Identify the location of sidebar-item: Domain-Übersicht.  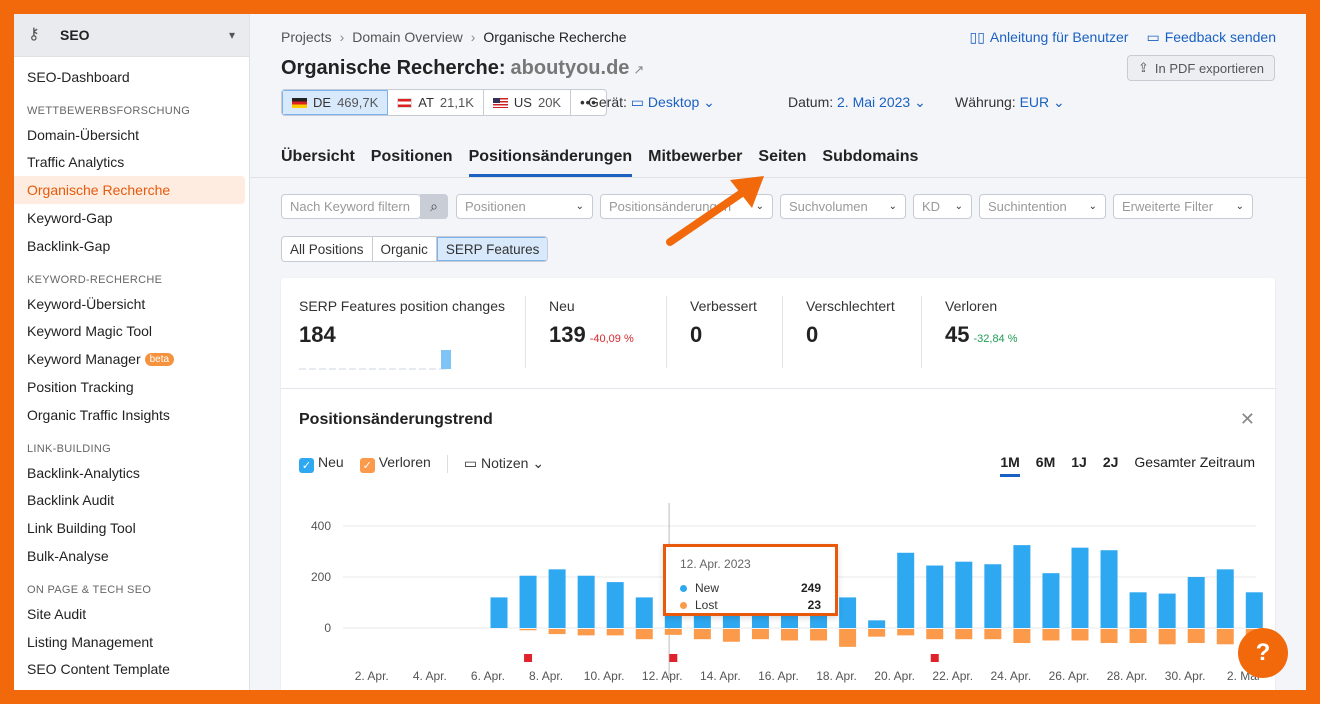
(131, 135).